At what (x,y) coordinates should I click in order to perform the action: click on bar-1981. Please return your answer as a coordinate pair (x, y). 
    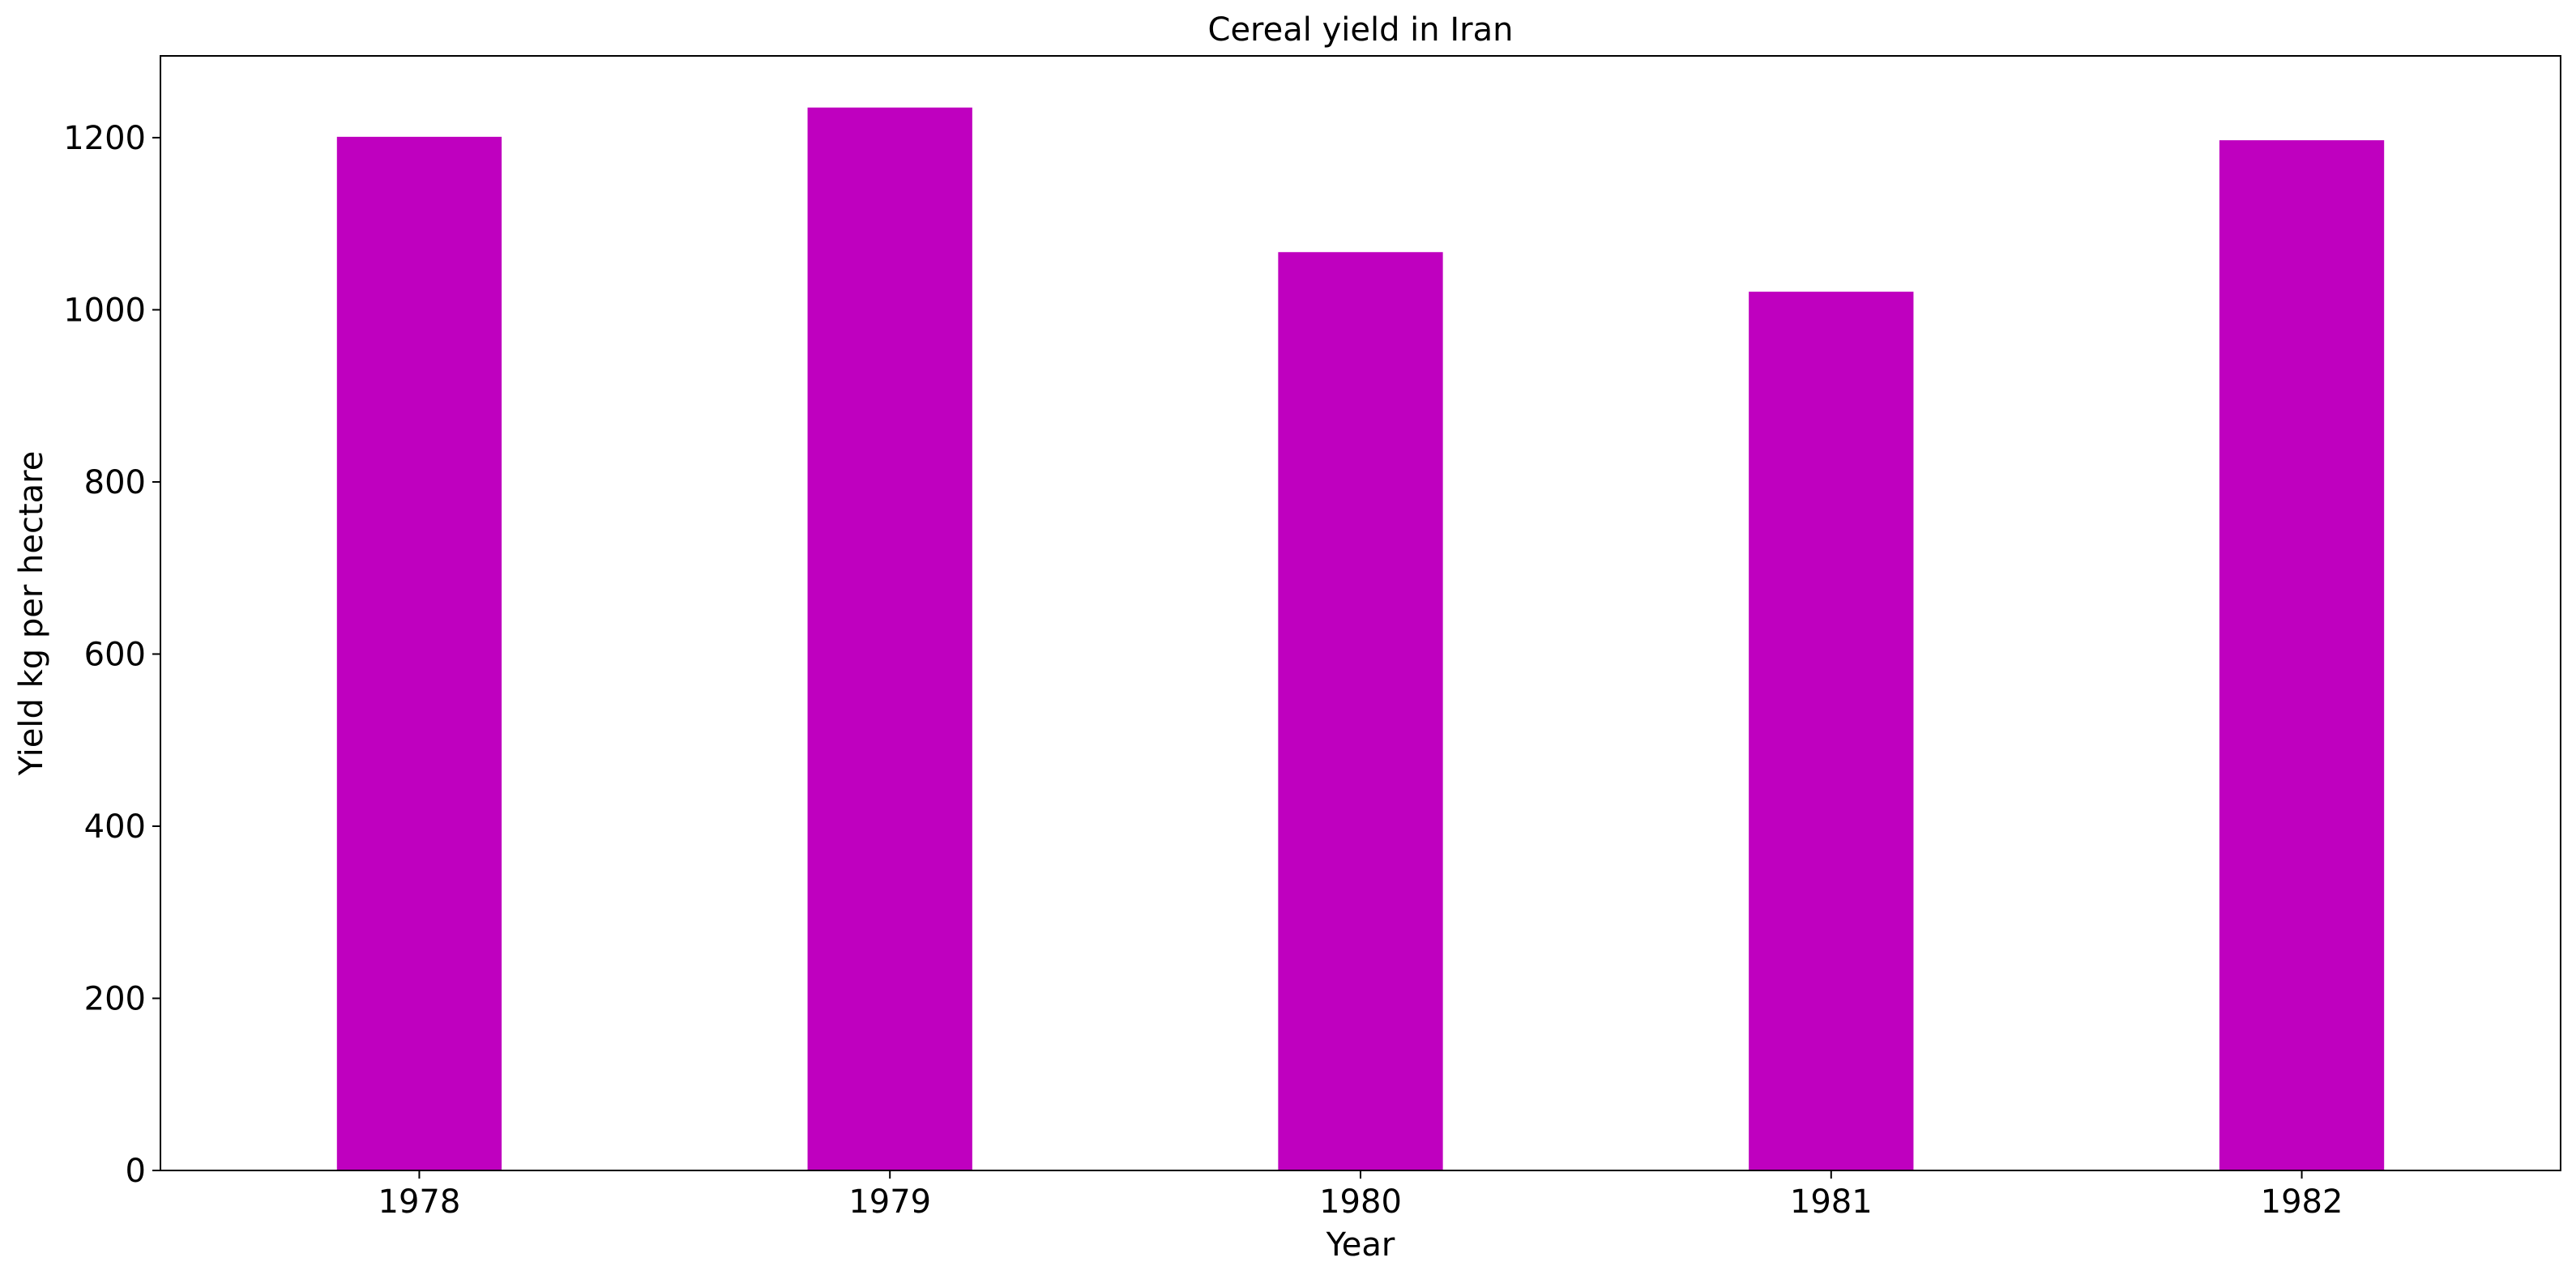
    Looking at the image, I should click on (1831, 731).